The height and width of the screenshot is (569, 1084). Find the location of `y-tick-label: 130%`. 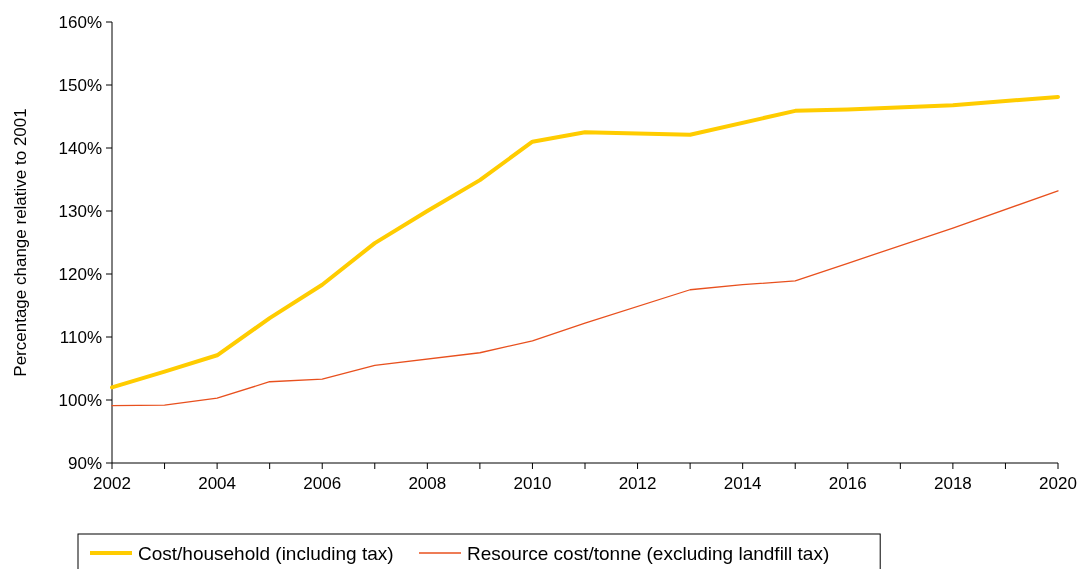

y-tick-label: 130% is located at coordinates (80, 211).